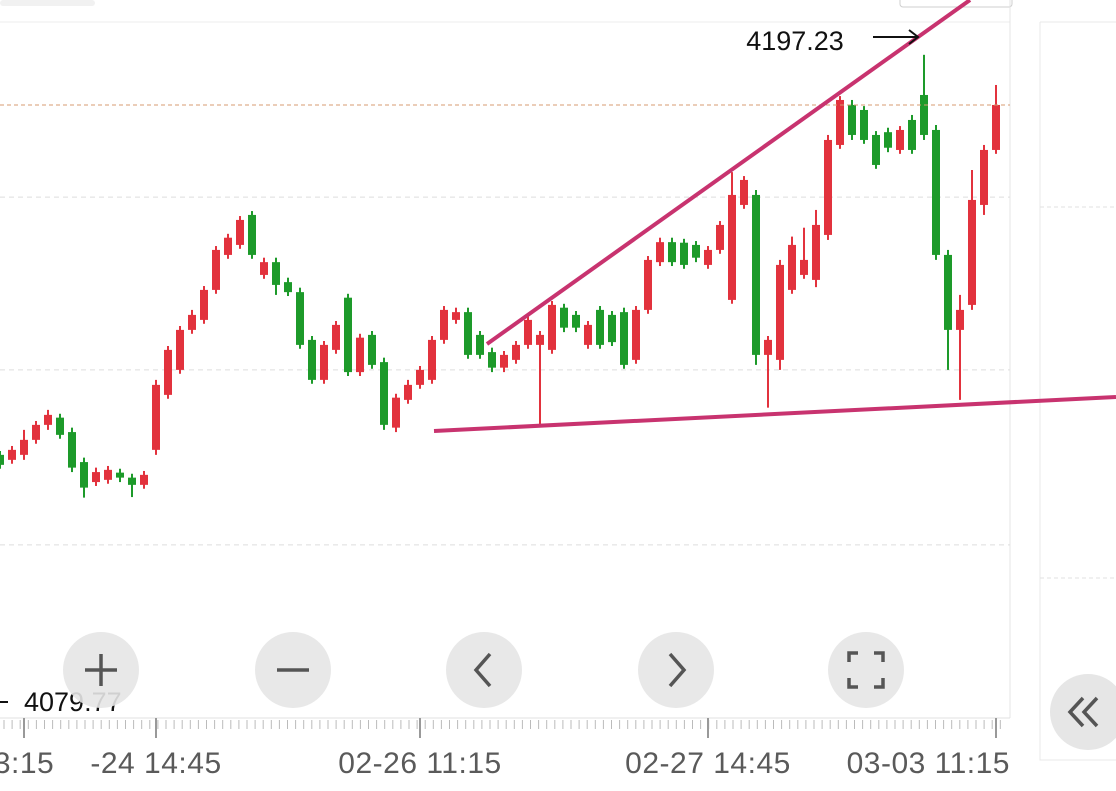  What do you see at coordinates (795, 41) in the screenshot?
I see `high-label: 4197.23` at bounding box center [795, 41].